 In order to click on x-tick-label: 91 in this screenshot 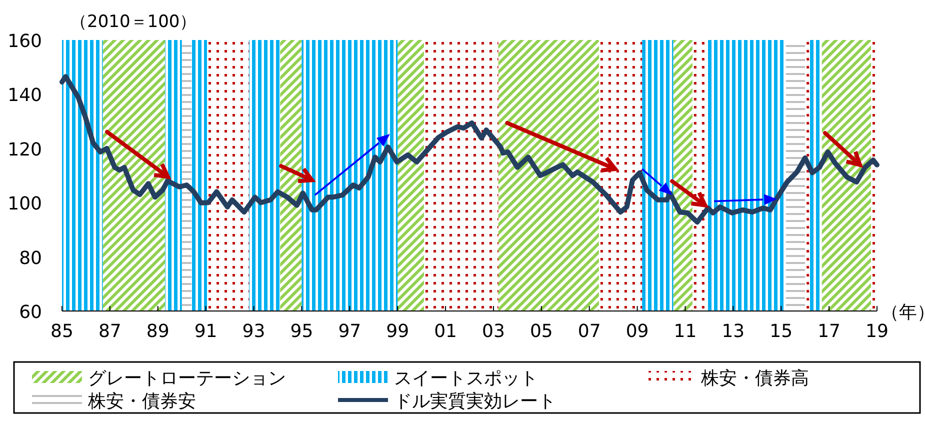, I will do `click(206, 331)`.